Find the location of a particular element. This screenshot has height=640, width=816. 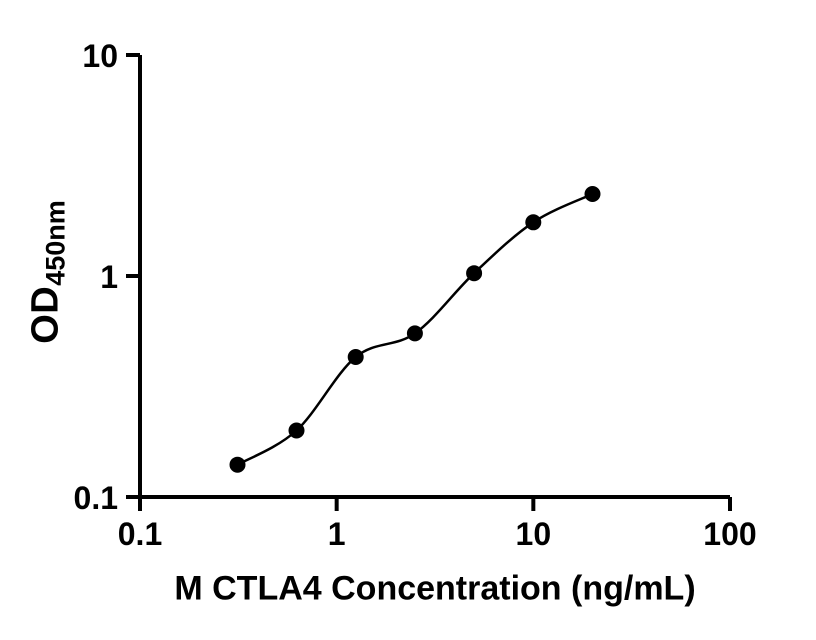

y-tick-label: 1 is located at coordinates (109, 277).